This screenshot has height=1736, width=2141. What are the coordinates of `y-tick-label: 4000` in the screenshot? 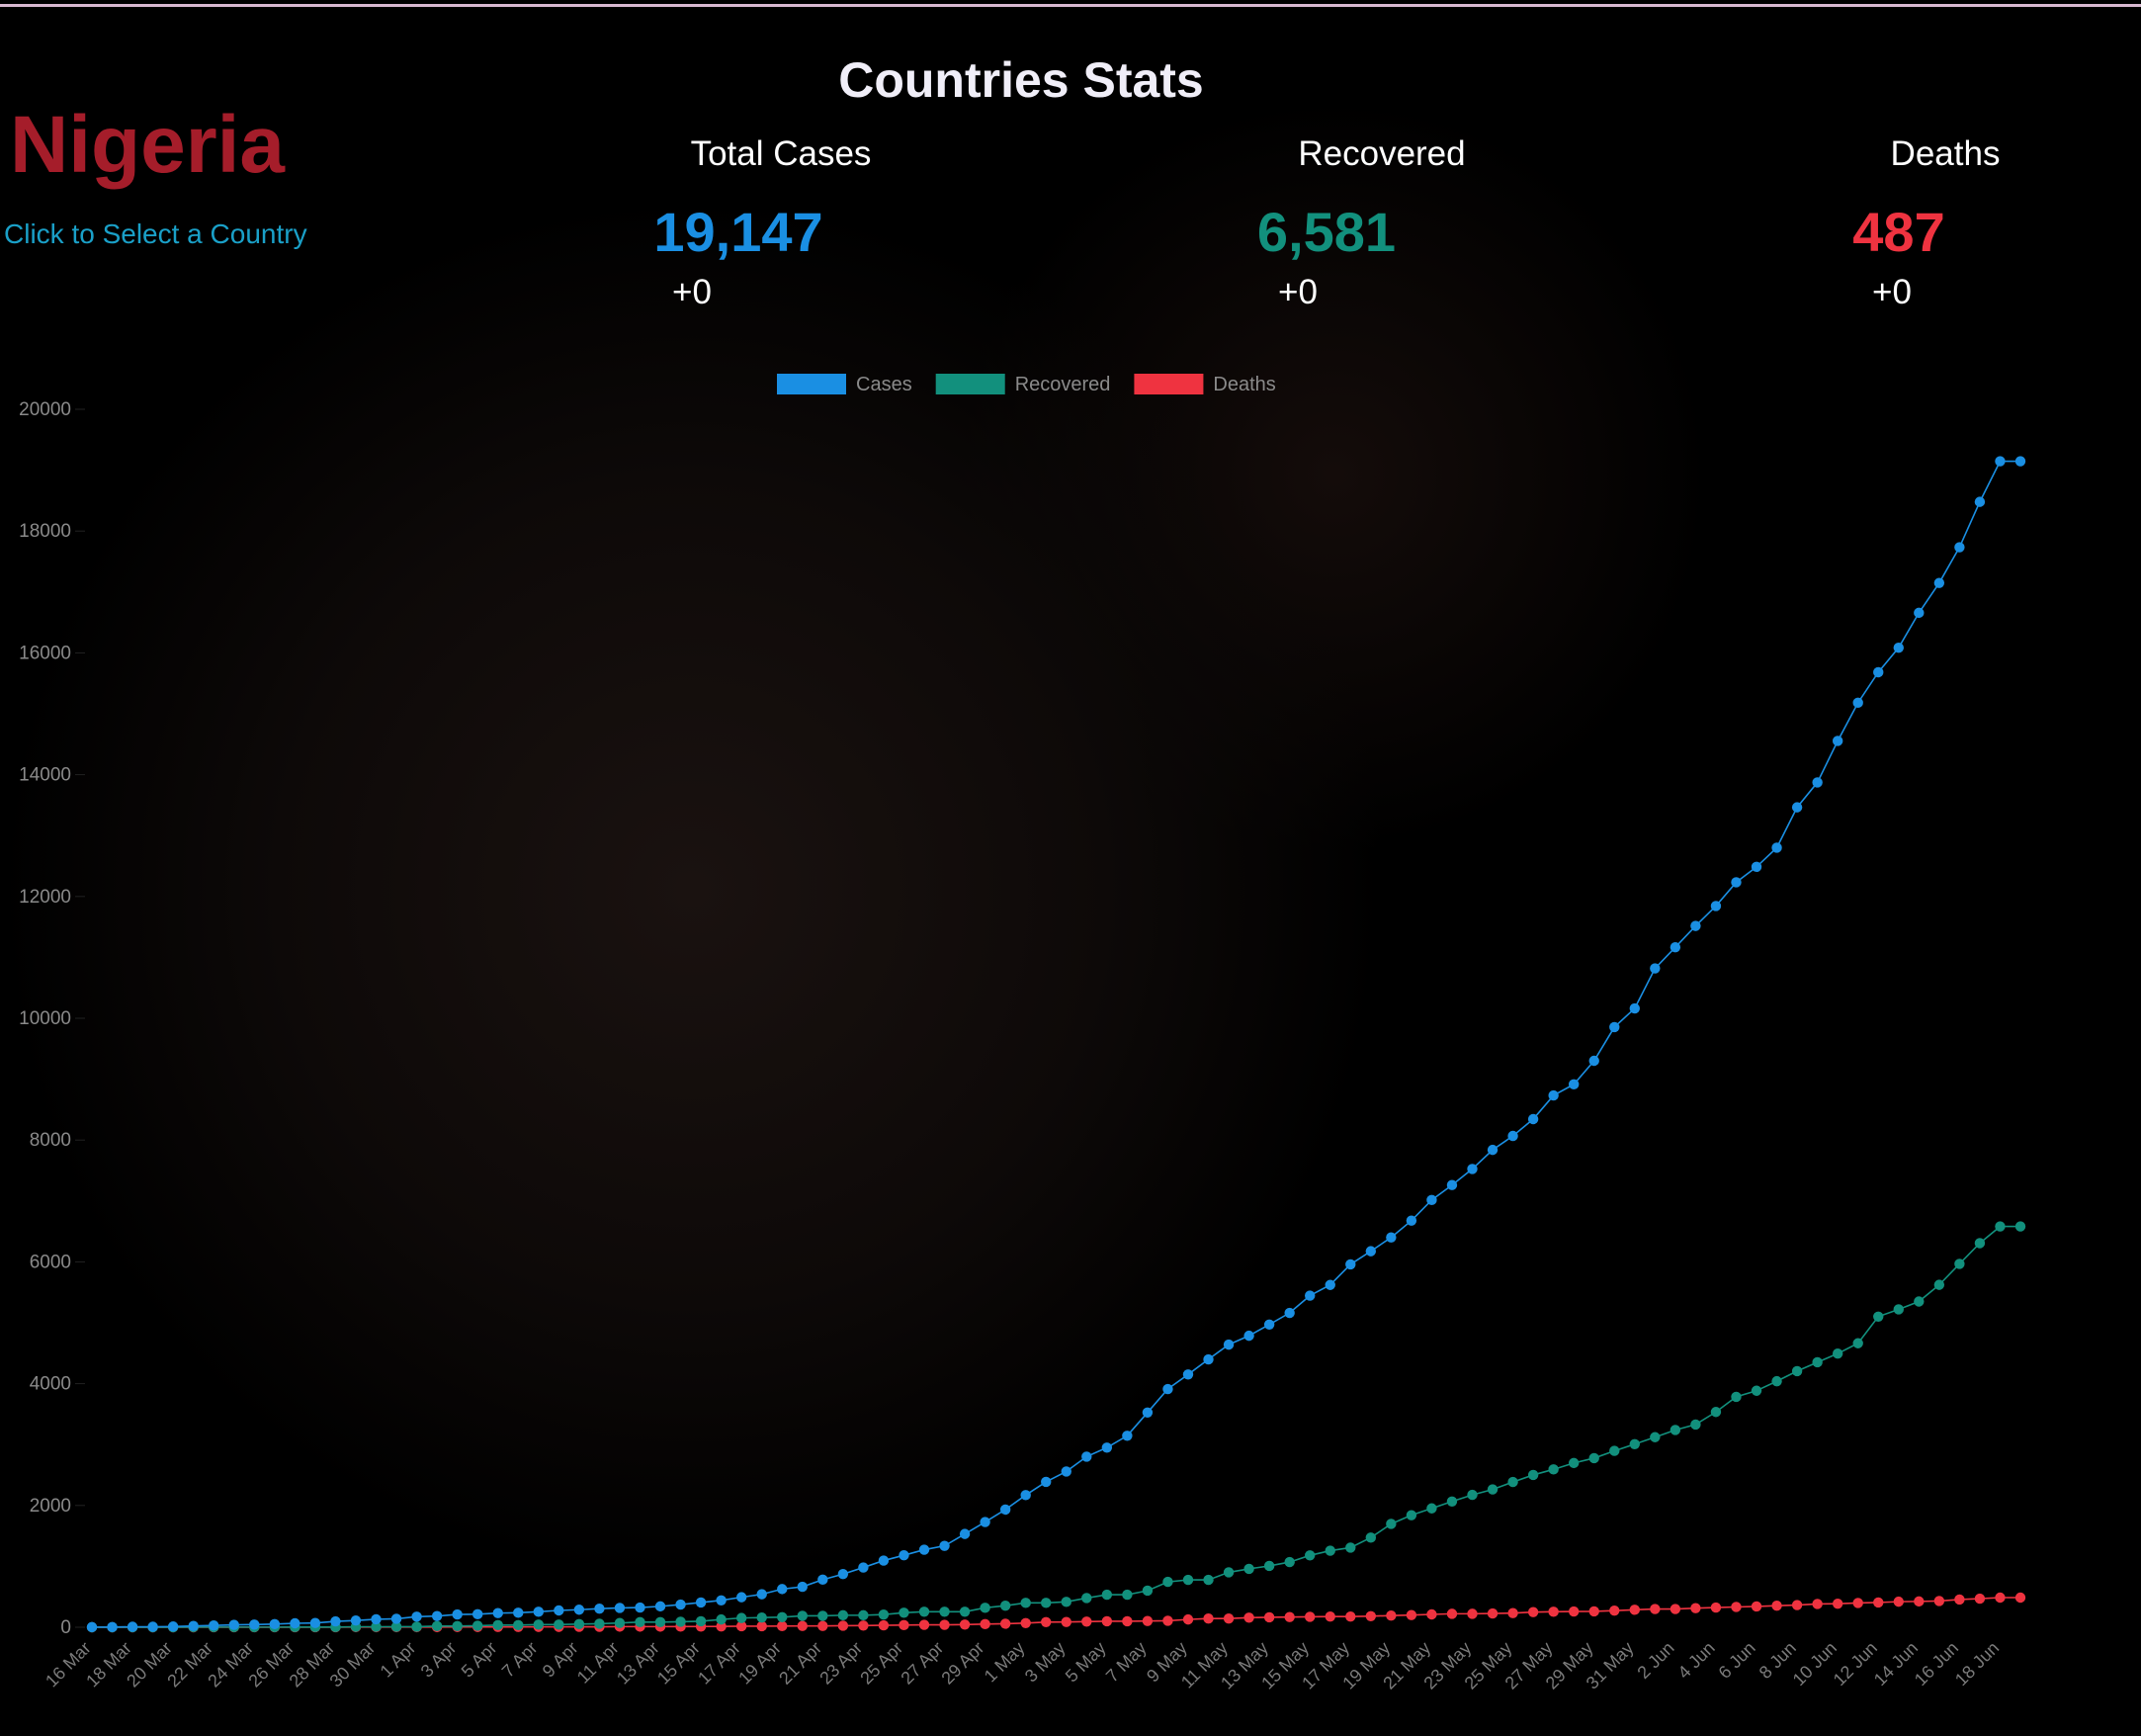 It's located at (50, 1384).